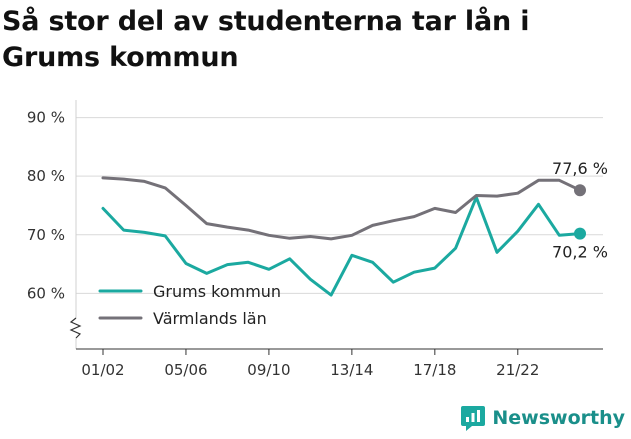 The image size is (631, 439). Describe the element at coordinates (558, 418) in the screenshot. I see `brand-name: Newsworthy` at that location.